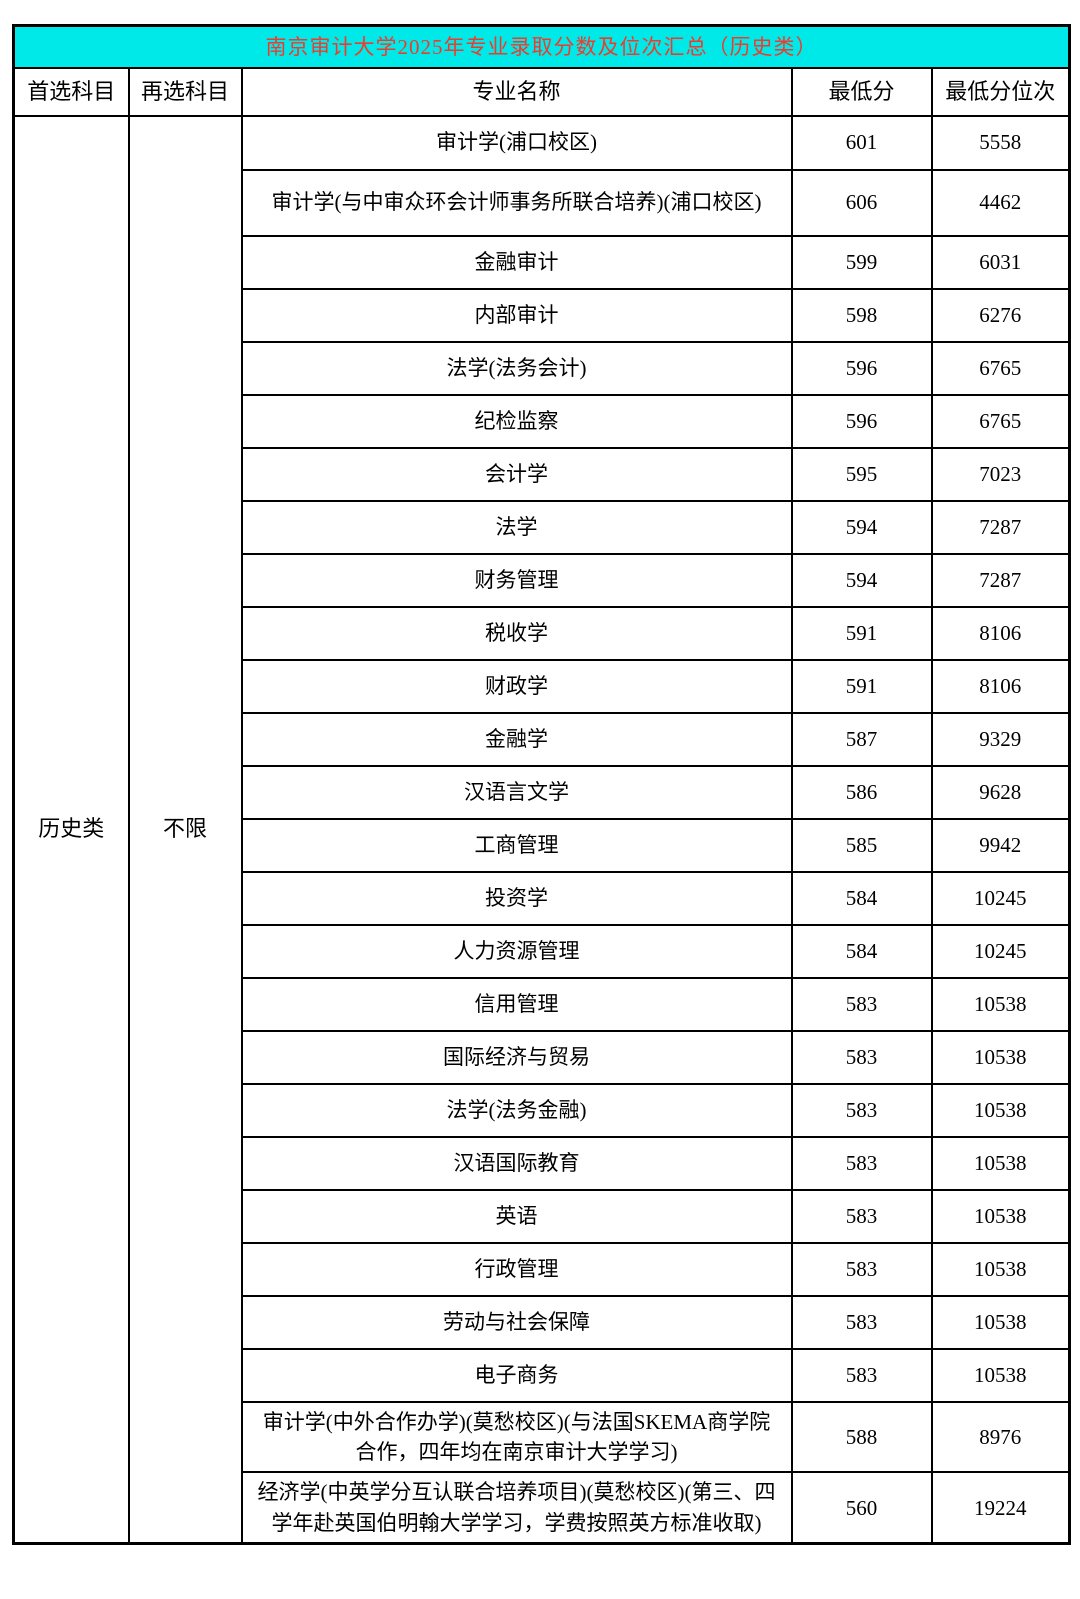 This screenshot has height=1599, width=1080. I want to click on major-cell: 财务管理, so click(516, 580).